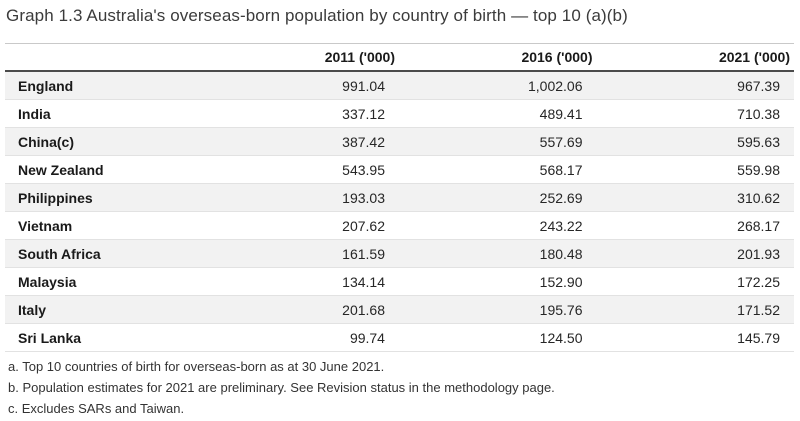  Describe the element at coordinates (300, 281) in the screenshot. I see `value-cell: 134.14` at that location.